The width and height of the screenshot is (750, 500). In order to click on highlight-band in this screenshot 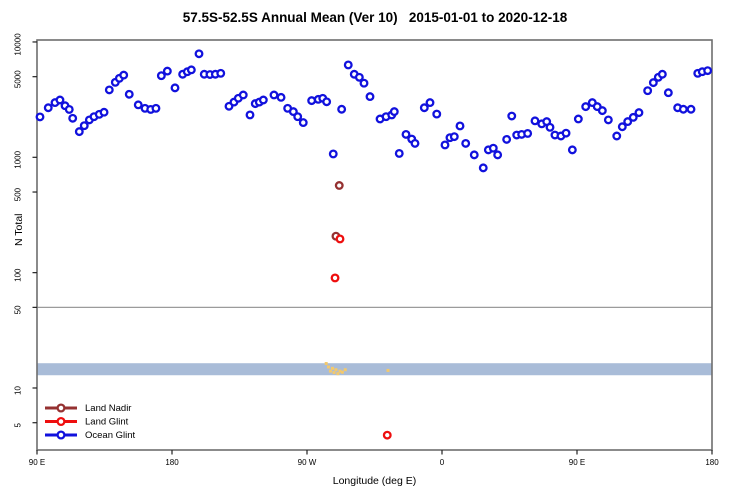, I will do `click(374, 369)`.